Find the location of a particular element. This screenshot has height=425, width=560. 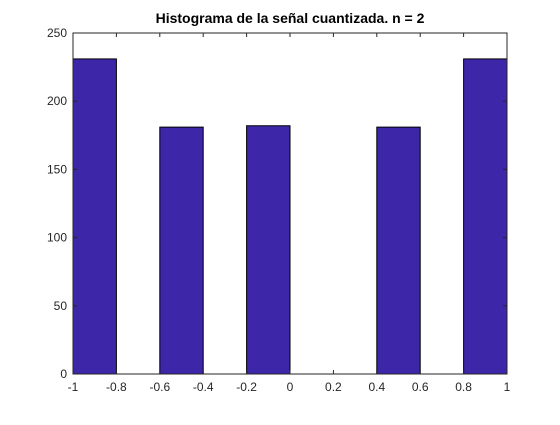

x-tick-label: -0.4 is located at coordinates (203, 387).